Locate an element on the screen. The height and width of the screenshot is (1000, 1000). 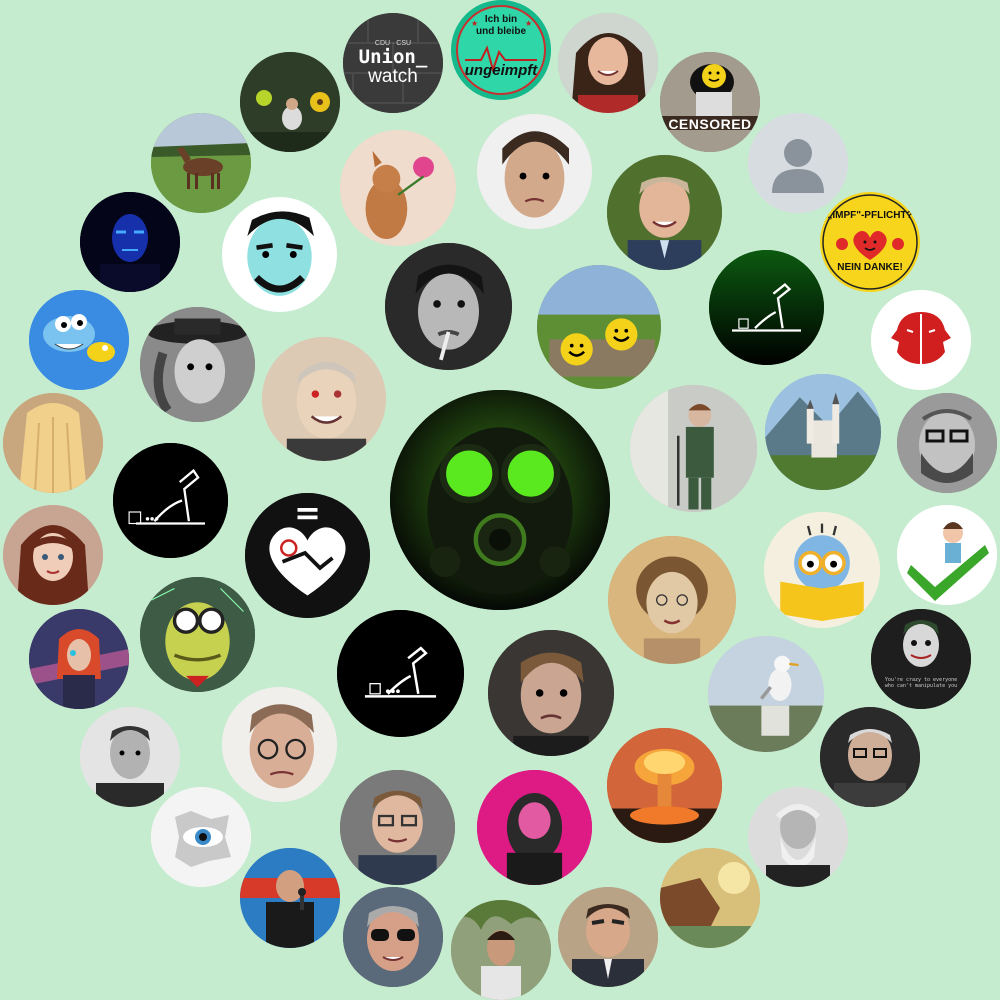
avatar-woman-portrait is located at coordinates (672, 600).